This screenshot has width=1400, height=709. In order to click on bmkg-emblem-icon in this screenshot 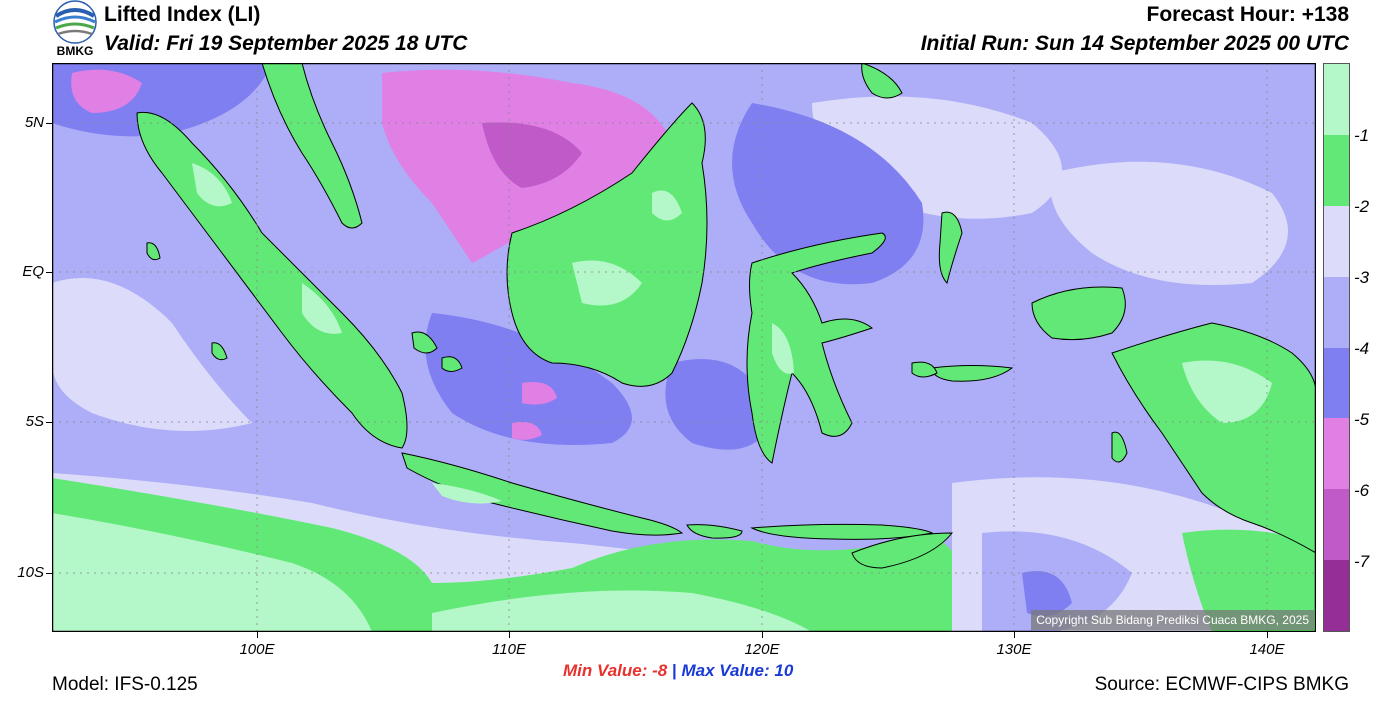, I will do `click(75, 22)`.